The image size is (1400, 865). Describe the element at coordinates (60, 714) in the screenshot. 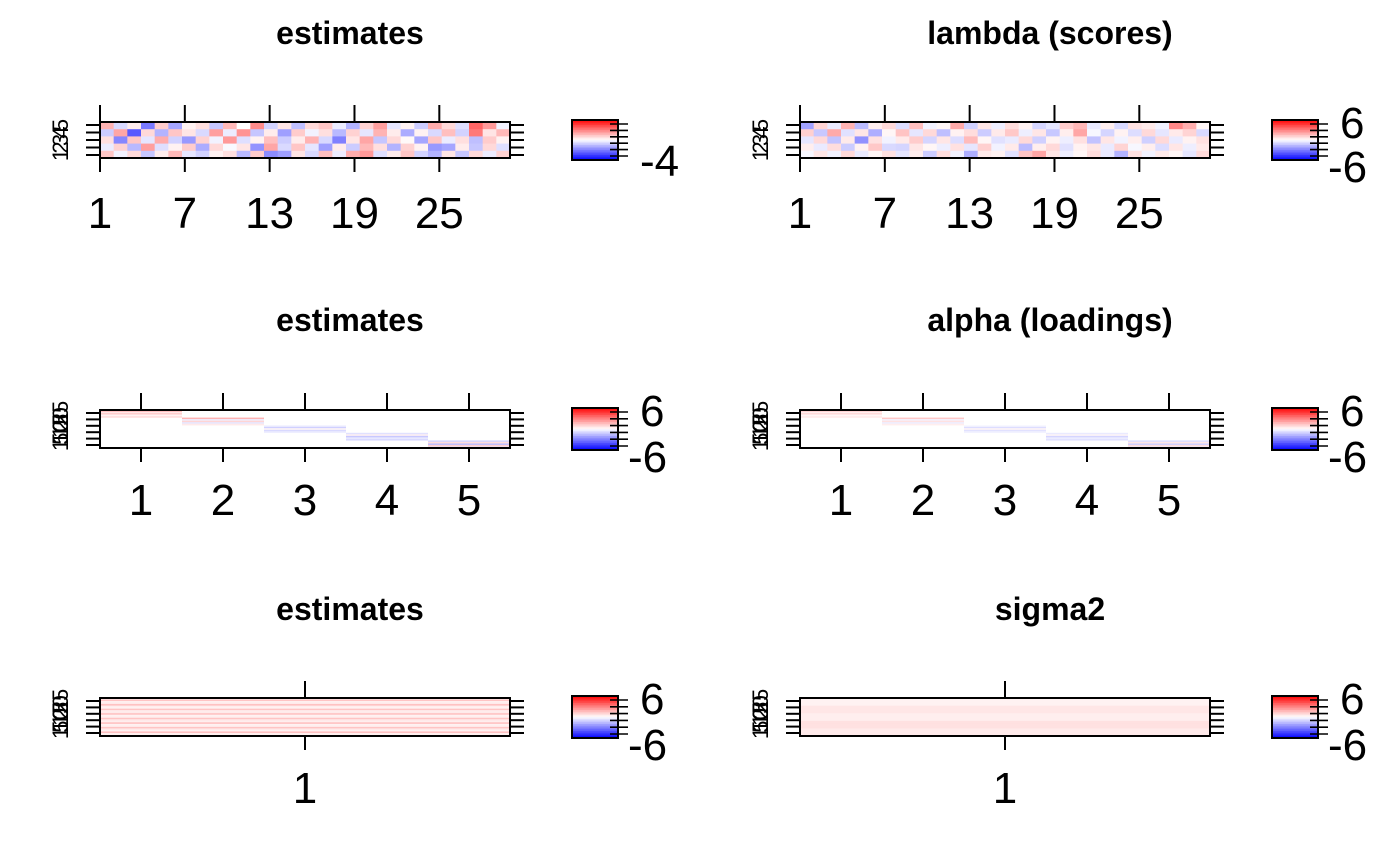

I see `y-tick-label: 15` at that location.